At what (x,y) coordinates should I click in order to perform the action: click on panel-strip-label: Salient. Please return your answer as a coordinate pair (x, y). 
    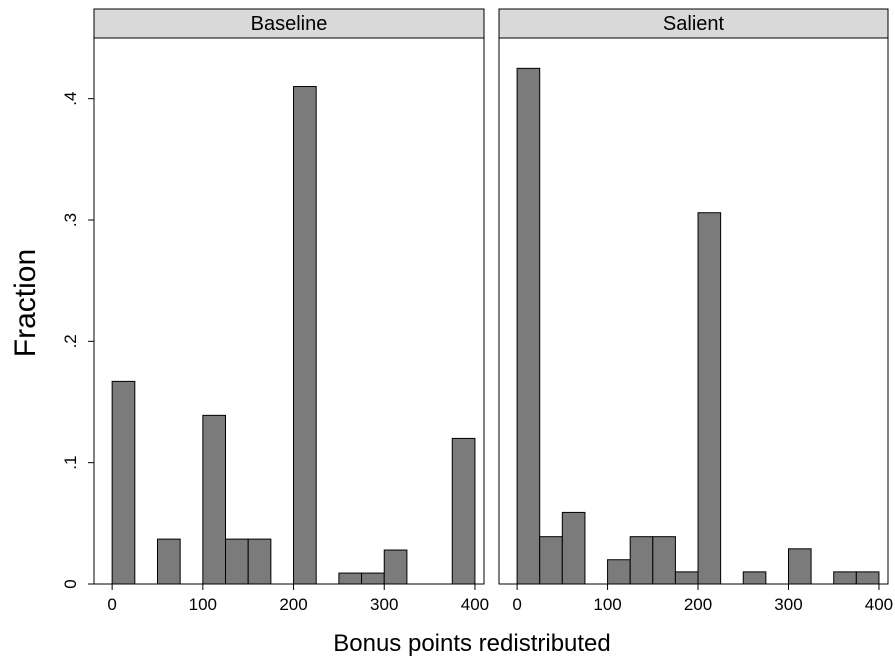
    Looking at the image, I should click on (694, 24).